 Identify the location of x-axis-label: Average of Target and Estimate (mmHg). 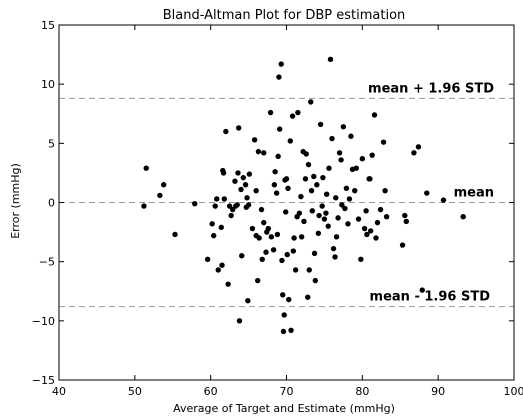
(284, 408).